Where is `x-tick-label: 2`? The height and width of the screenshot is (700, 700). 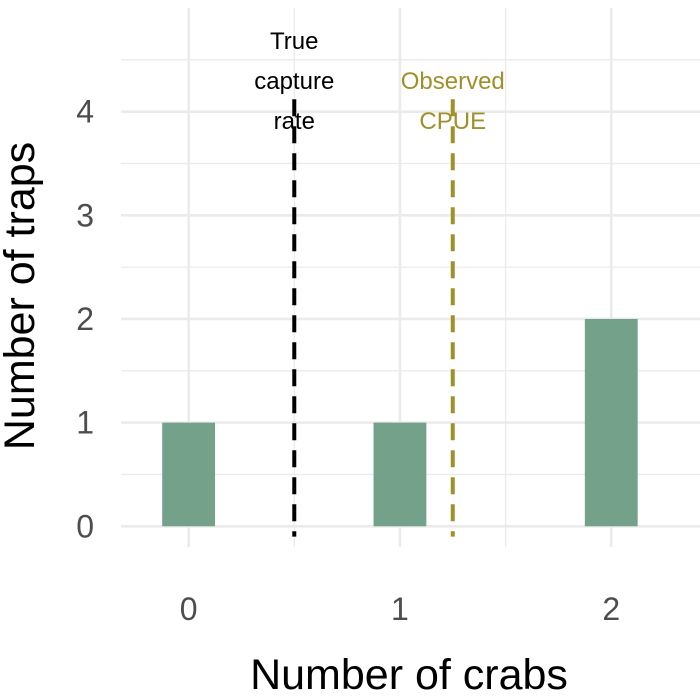 x-tick-label: 2 is located at coordinates (611, 609).